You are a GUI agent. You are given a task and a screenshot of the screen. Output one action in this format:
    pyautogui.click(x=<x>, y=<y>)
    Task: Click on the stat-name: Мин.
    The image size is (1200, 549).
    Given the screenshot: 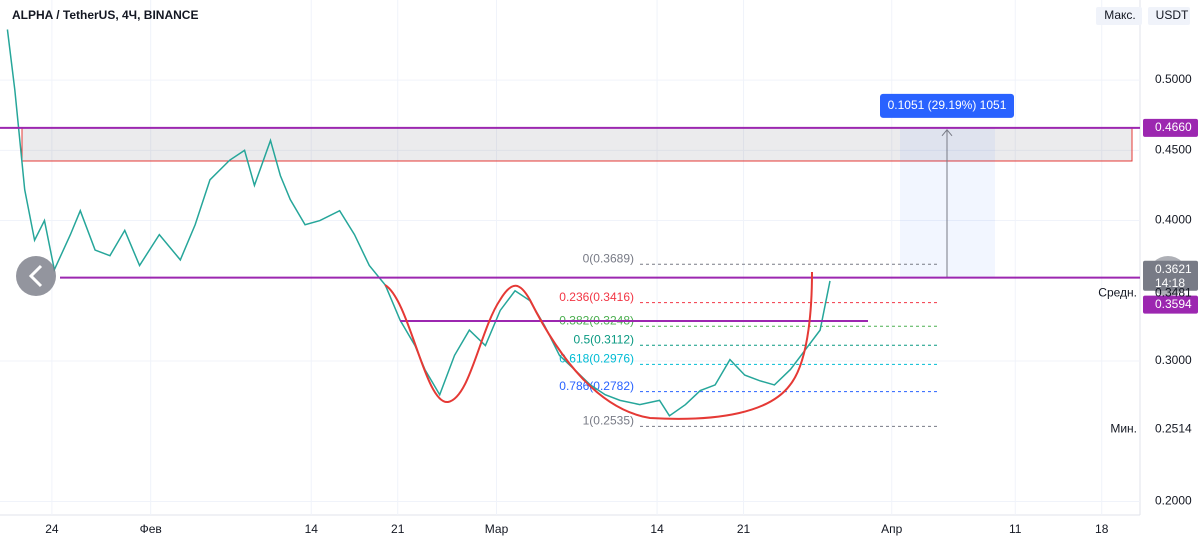 What is the action you would take?
    pyautogui.click(x=1123, y=428)
    